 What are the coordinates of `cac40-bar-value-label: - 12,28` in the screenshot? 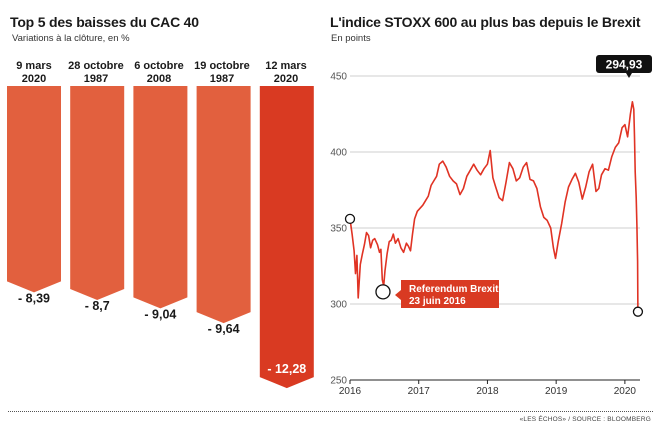 It's located at (286, 369).